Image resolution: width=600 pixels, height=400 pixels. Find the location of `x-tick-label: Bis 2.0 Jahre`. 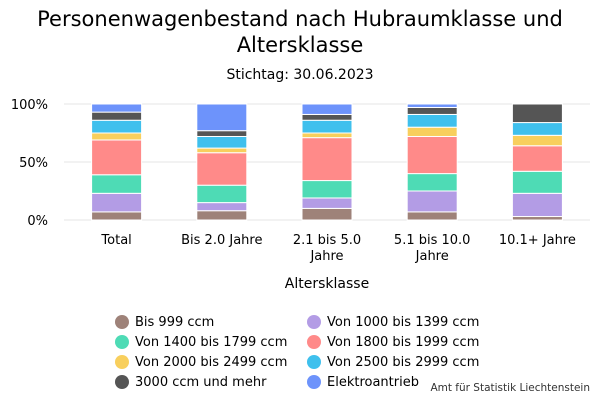

x-tick-label: Bis 2.0 Jahre is located at coordinates (221, 240).